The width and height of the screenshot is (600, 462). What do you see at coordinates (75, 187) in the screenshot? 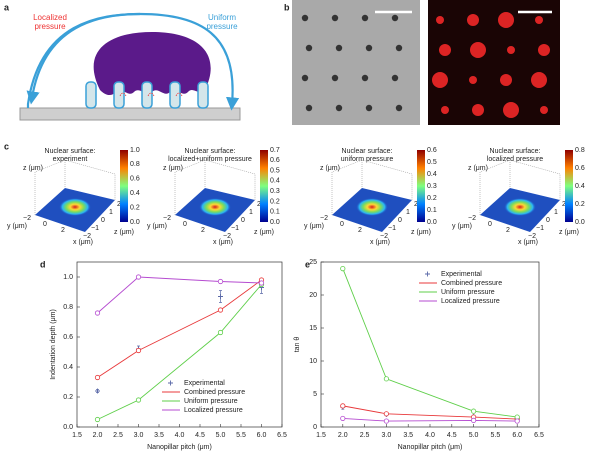
I see `surface-box` at bounding box center [75, 187].